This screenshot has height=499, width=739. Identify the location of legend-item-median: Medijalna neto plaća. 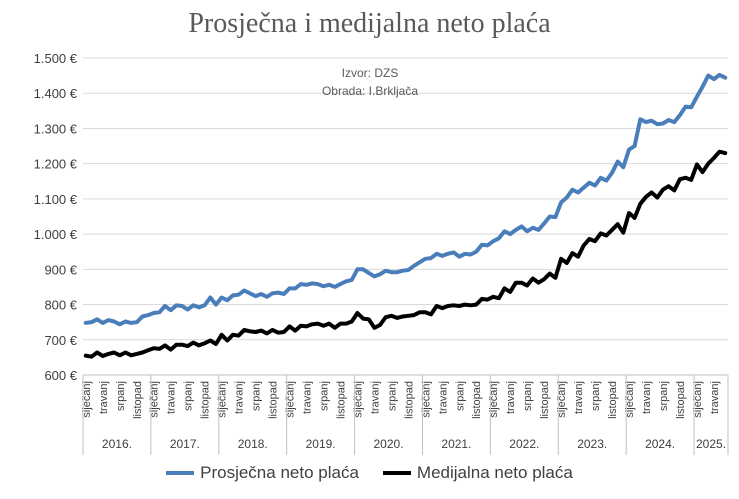
(477, 473).